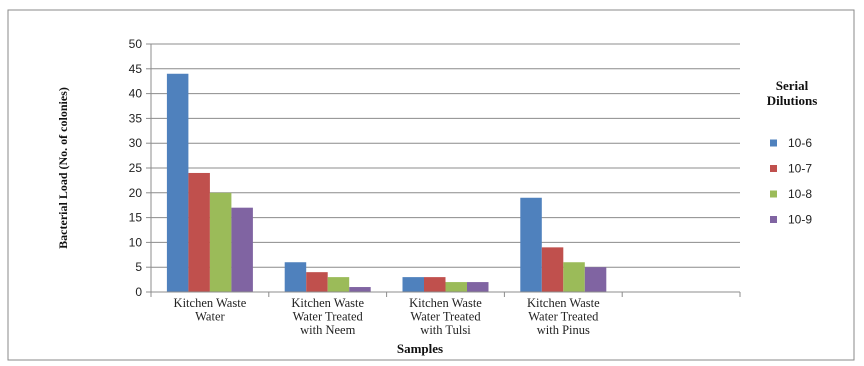 The height and width of the screenshot is (366, 864). Describe the element at coordinates (136, 69) in the screenshot. I see `y-tick-label: 45` at that location.